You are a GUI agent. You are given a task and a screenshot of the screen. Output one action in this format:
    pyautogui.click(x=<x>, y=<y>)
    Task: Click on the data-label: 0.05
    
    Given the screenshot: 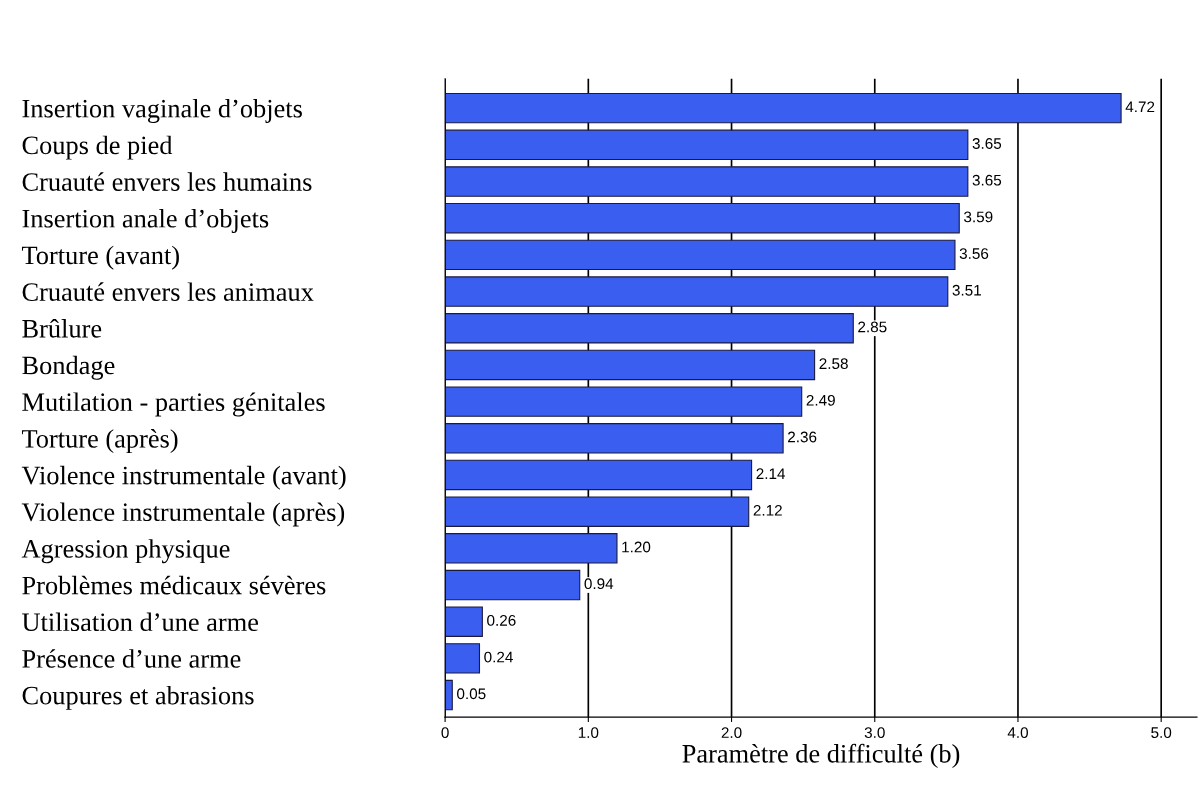 What is the action you would take?
    pyautogui.click(x=471, y=694)
    